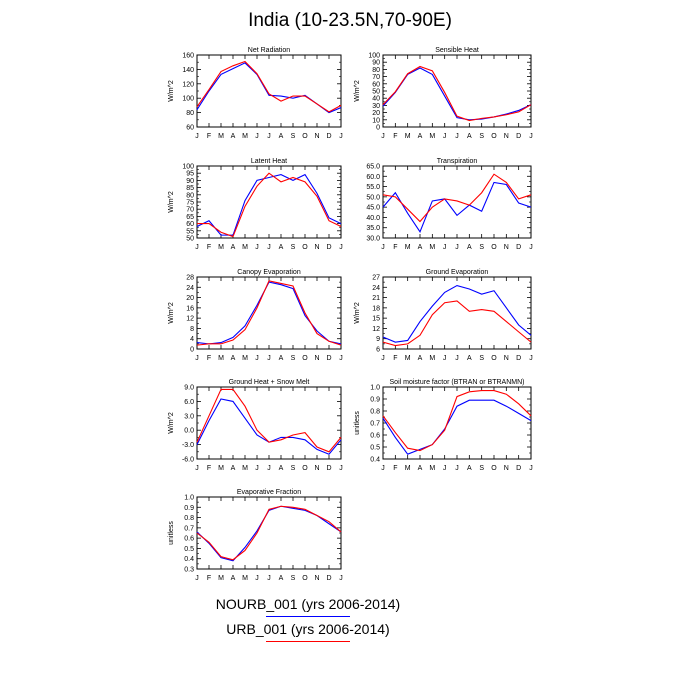  Describe the element at coordinates (189, 518) in the screenshot. I see `y-tick-label: 0.8` at that location.